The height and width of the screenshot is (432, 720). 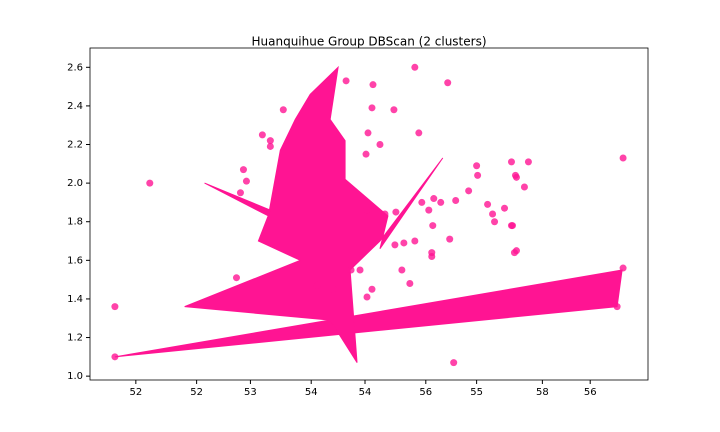 I want to click on y-tick-label: 2.6, so click(x=75, y=67).